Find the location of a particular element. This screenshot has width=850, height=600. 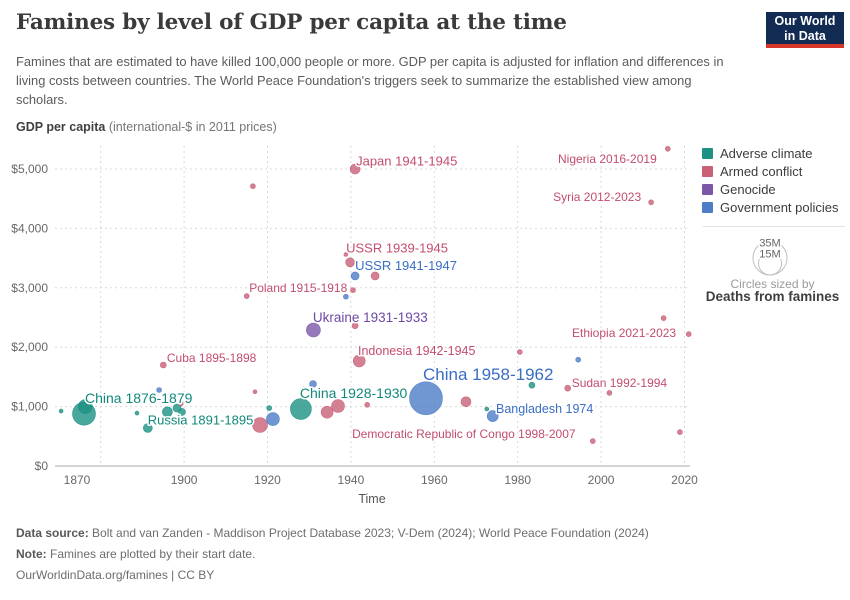

owid-logo: Our World in Data is located at coordinates (805, 30).